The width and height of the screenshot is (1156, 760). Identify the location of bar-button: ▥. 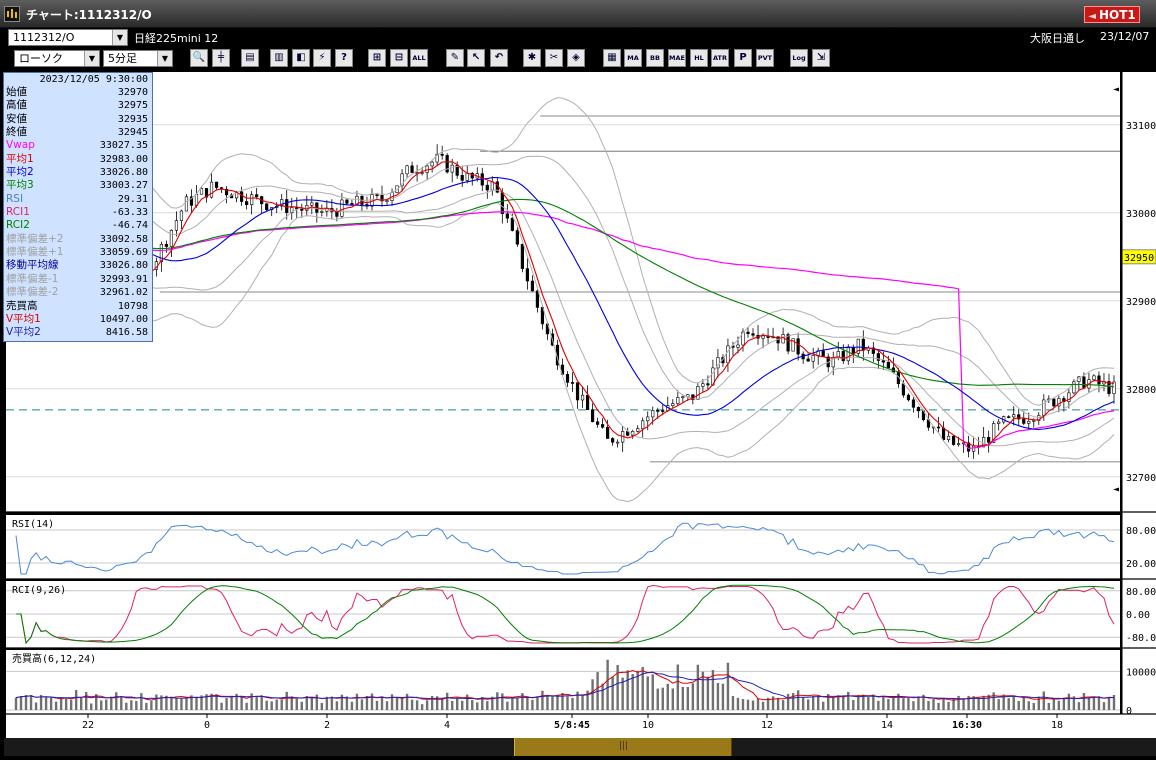
(279, 58).